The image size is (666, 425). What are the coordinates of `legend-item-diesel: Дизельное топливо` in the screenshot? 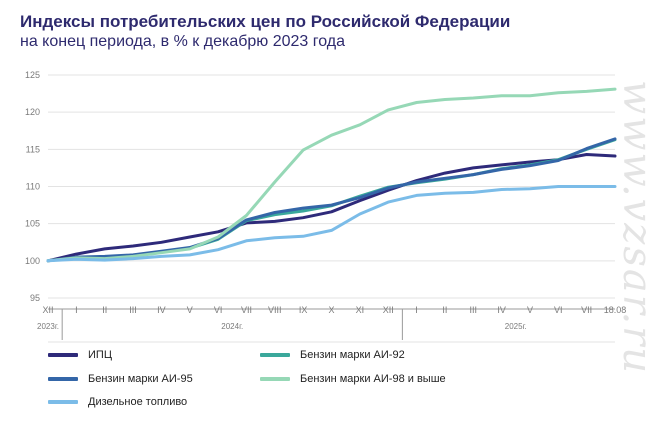 It's located at (117, 402).